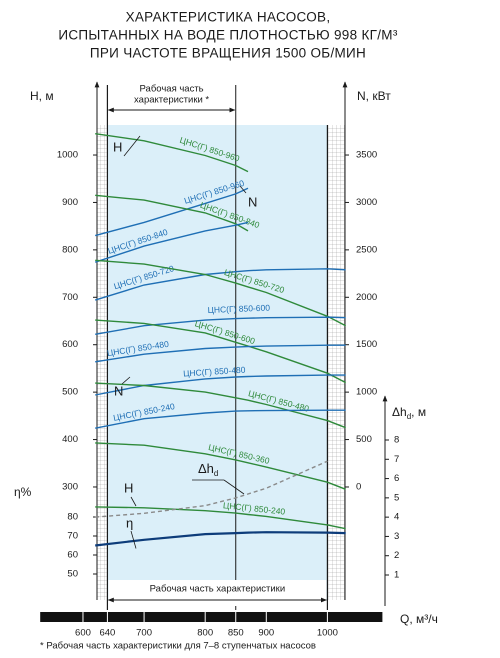  Describe the element at coordinates (396, 440) in the screenshot. I see `y4-tick-label: 8` at that location.